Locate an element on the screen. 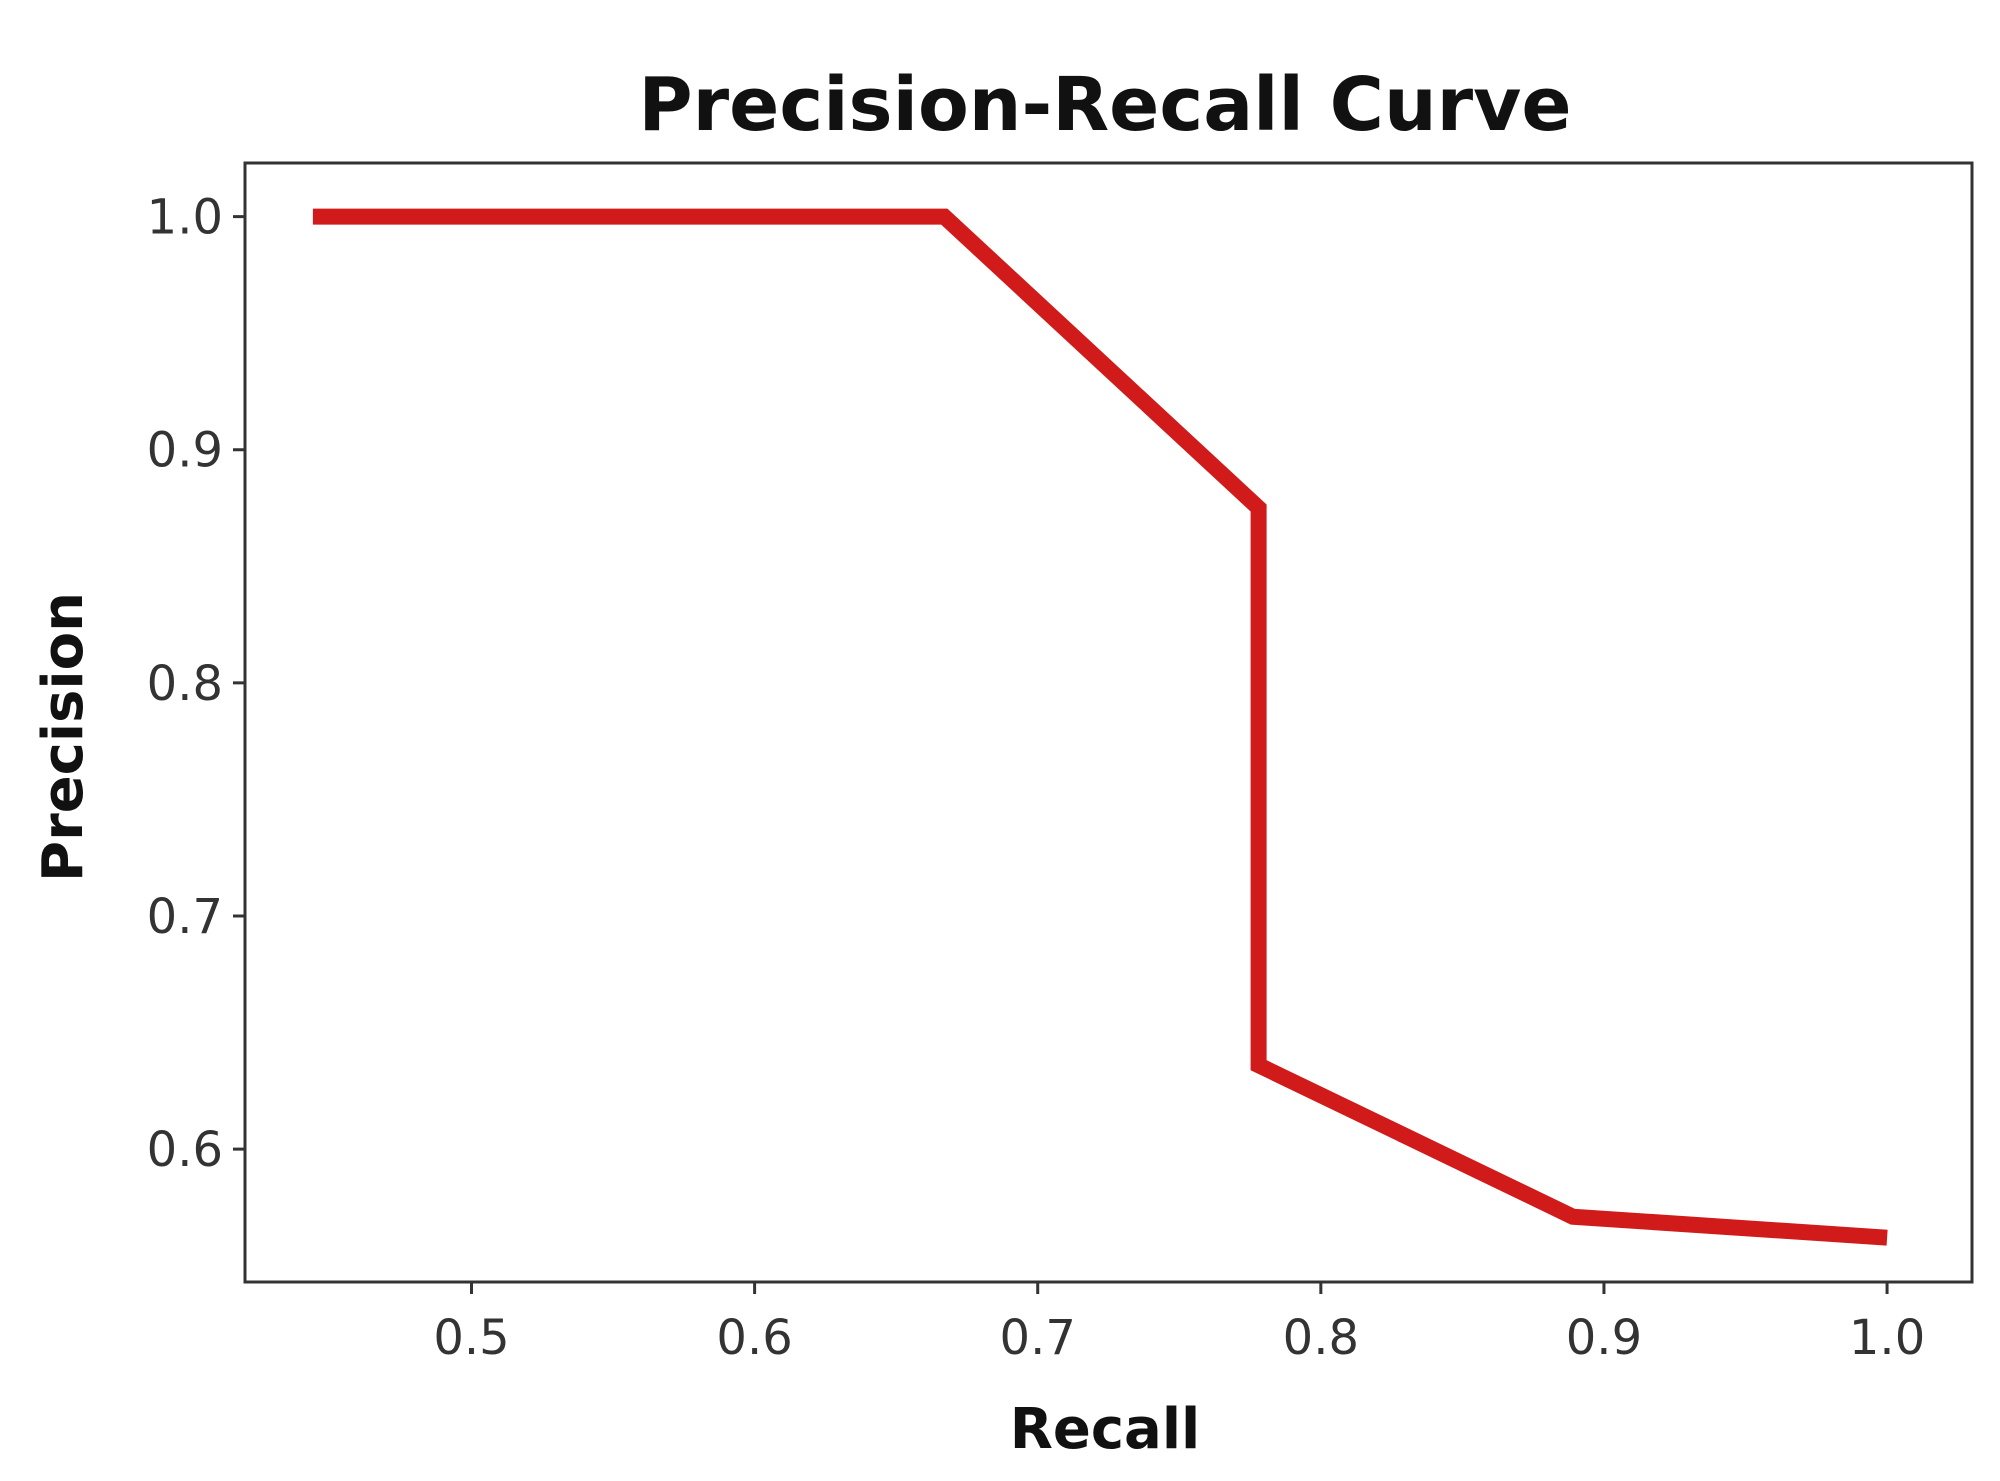 The height and width of the screenshot is (1481, 2000). x-tick-label: 0.8 is located at coordinates (1321, 1338).